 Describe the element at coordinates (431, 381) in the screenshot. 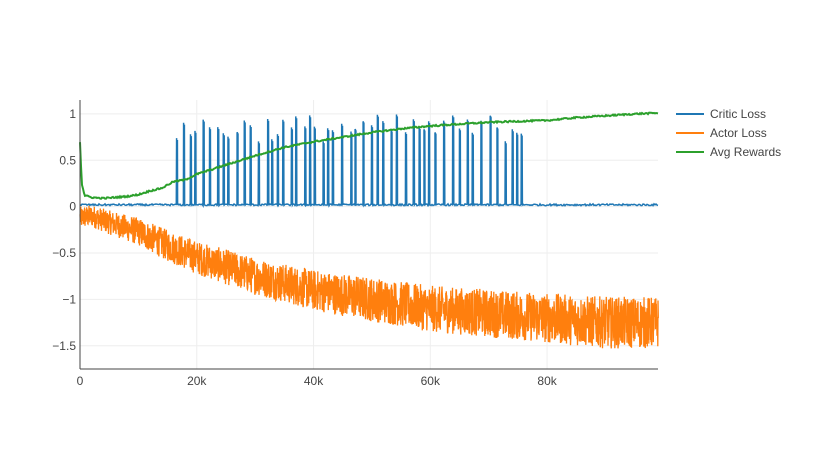

I see `x-tick-label: 60k` at that location.